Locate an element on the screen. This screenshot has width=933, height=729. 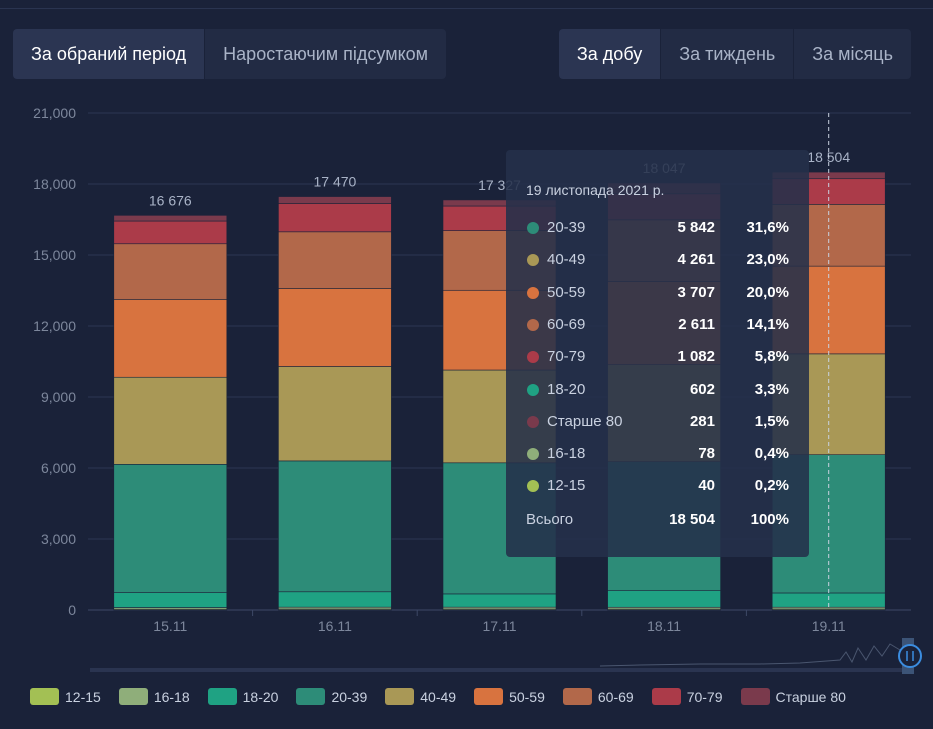
y-tick-label: 18,000 is located at coordinates (54, 184).